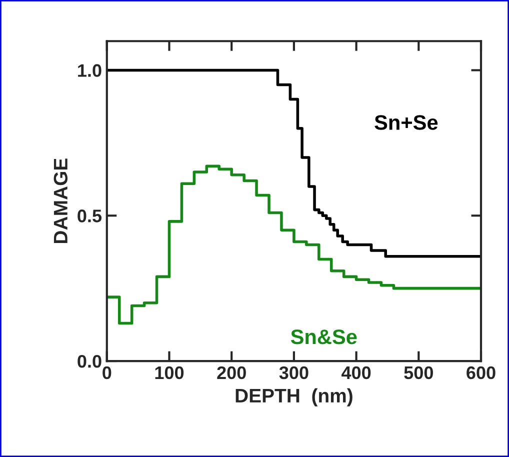  Describe the element at coordinates (294, 397) in the screenshot. I see `x-axis-title: DEPTH (nm)` at that location.